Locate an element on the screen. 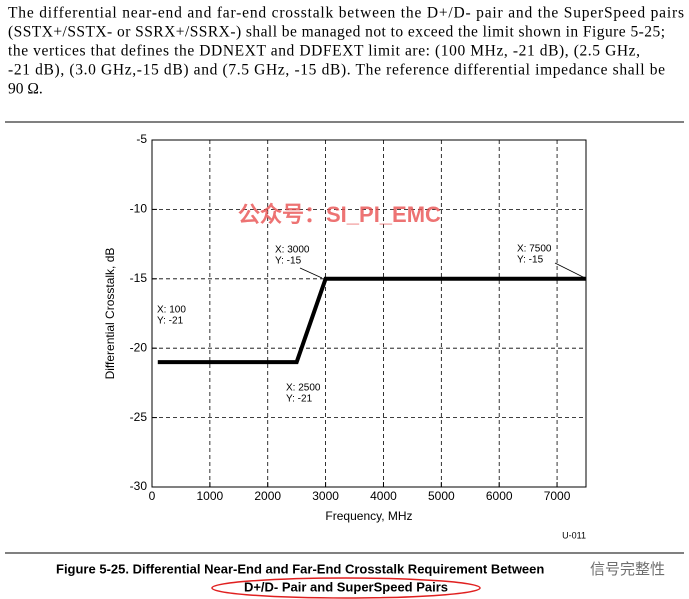 The image size is (689, 599). figure-id: U-011 is located at coordinates (574, 535).